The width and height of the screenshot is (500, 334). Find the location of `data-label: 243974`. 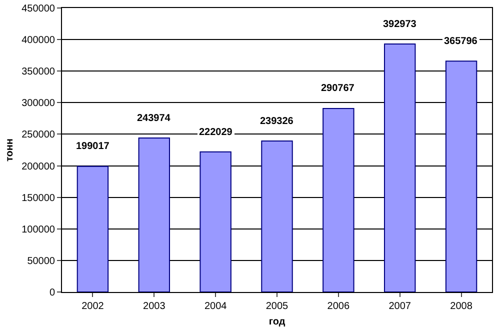

data-label: 243974 is located at coordinates (154, 118).